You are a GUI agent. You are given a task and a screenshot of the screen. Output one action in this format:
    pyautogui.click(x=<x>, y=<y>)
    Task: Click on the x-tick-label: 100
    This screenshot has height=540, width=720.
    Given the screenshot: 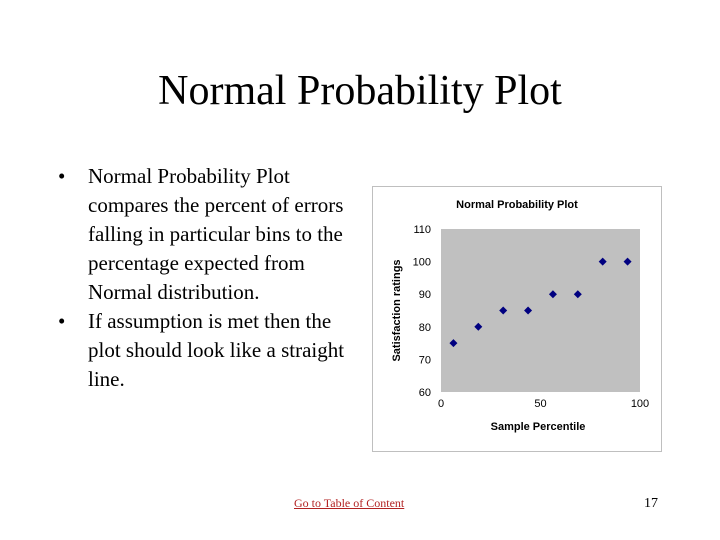 What is the action you would take?
    pyautogui.click(x=640, y=404)
    